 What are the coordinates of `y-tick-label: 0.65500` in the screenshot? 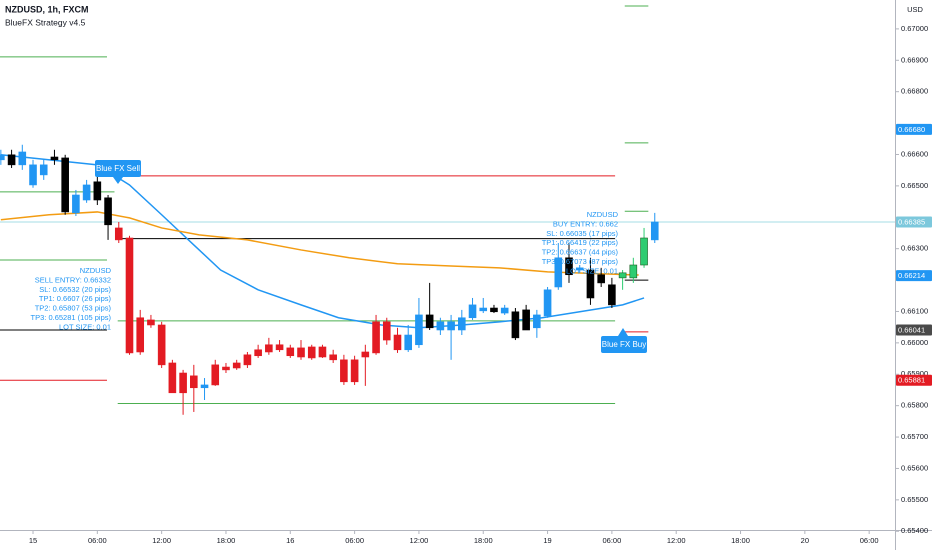 It's located at (914, 499).